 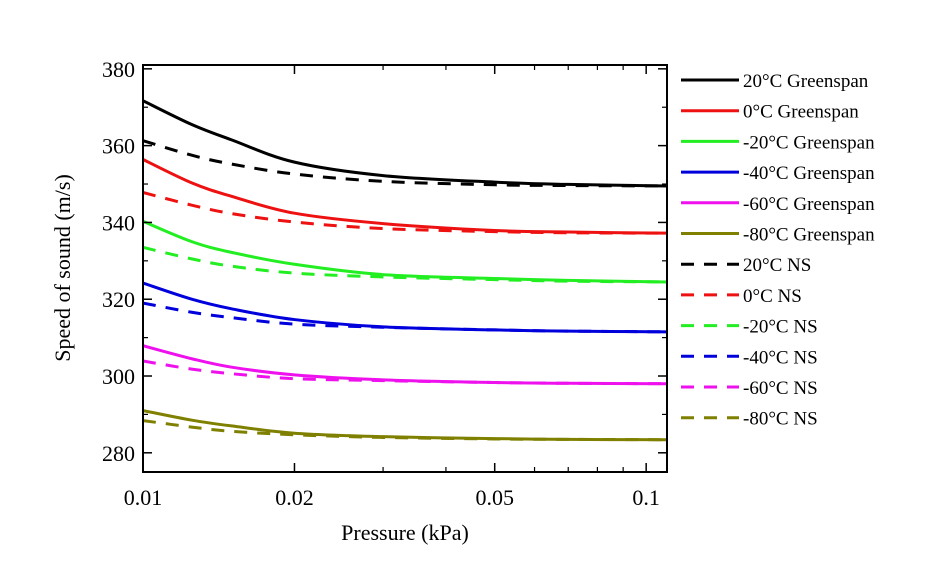 I want to click on series-line--60c-ns, so click(x=405, y=372).